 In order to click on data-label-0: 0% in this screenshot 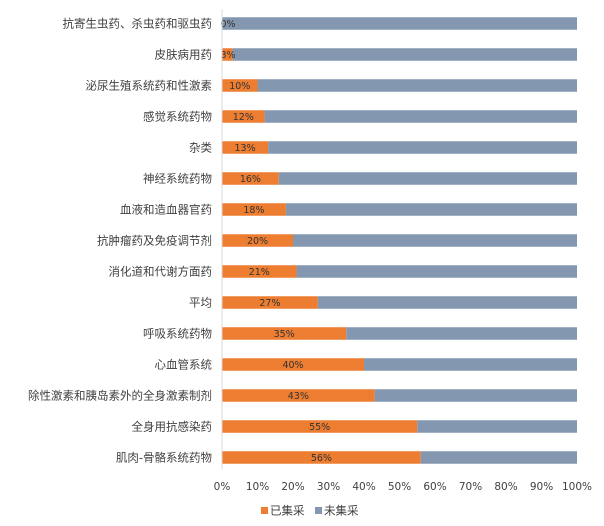, I will do `click(227, 24)`.